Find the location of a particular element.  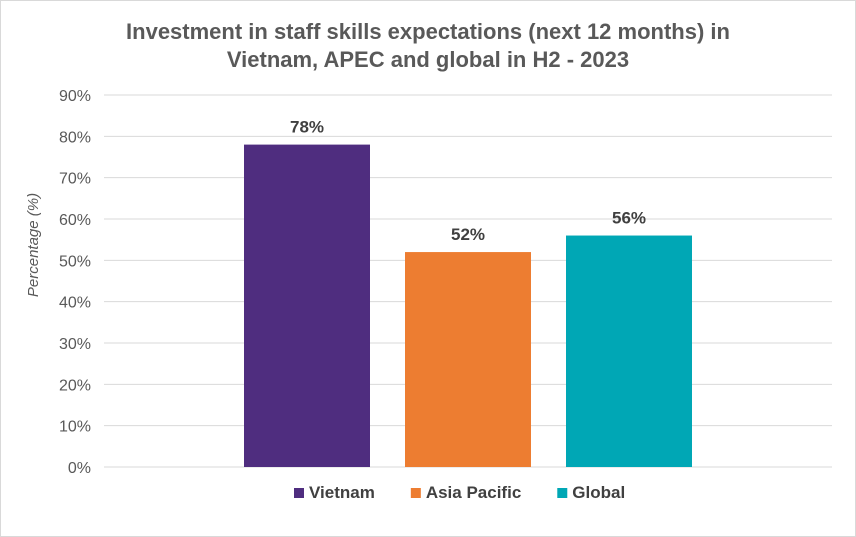

data-label: 56% is located at coordinates (629, 218).